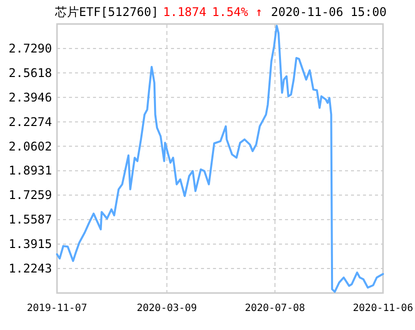  What do you see at coordinates (237, 12) in the screenshot?
I see `text: 1.54% ↑` at bounding box center [237, 12].